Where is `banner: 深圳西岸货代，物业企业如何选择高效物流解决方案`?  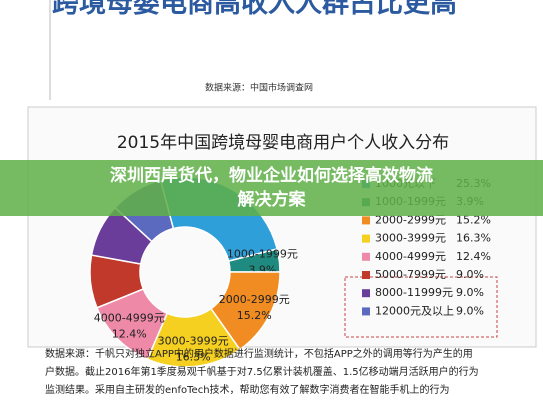
banner: 深圳西岸货代，物业企业如何选择高效物流解决方案 is located at coordinates (271, 188).